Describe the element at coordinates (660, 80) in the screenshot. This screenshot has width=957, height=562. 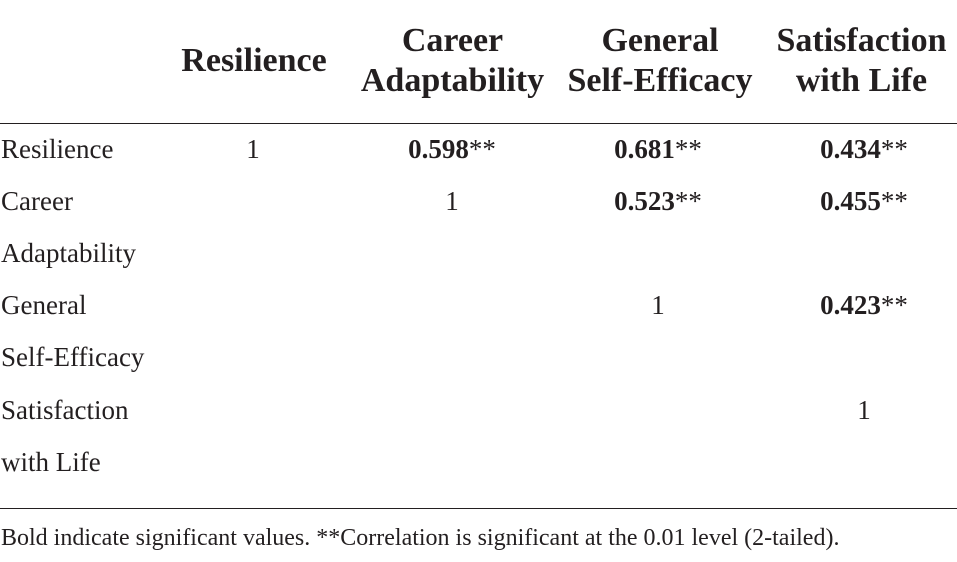
I see `header-line: Self-Efficacy` at that location.